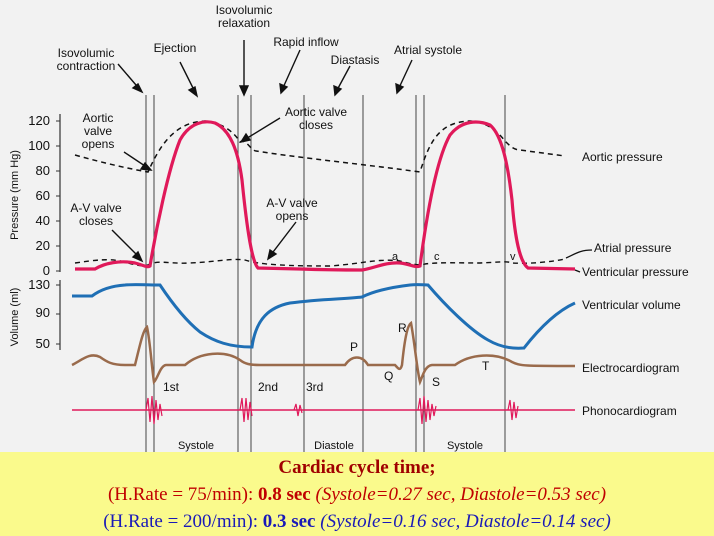  What do you see at coordinates (43, 220) in the screenshot?
I see `pressure-tick: 40` at bounding box center [43, 220].